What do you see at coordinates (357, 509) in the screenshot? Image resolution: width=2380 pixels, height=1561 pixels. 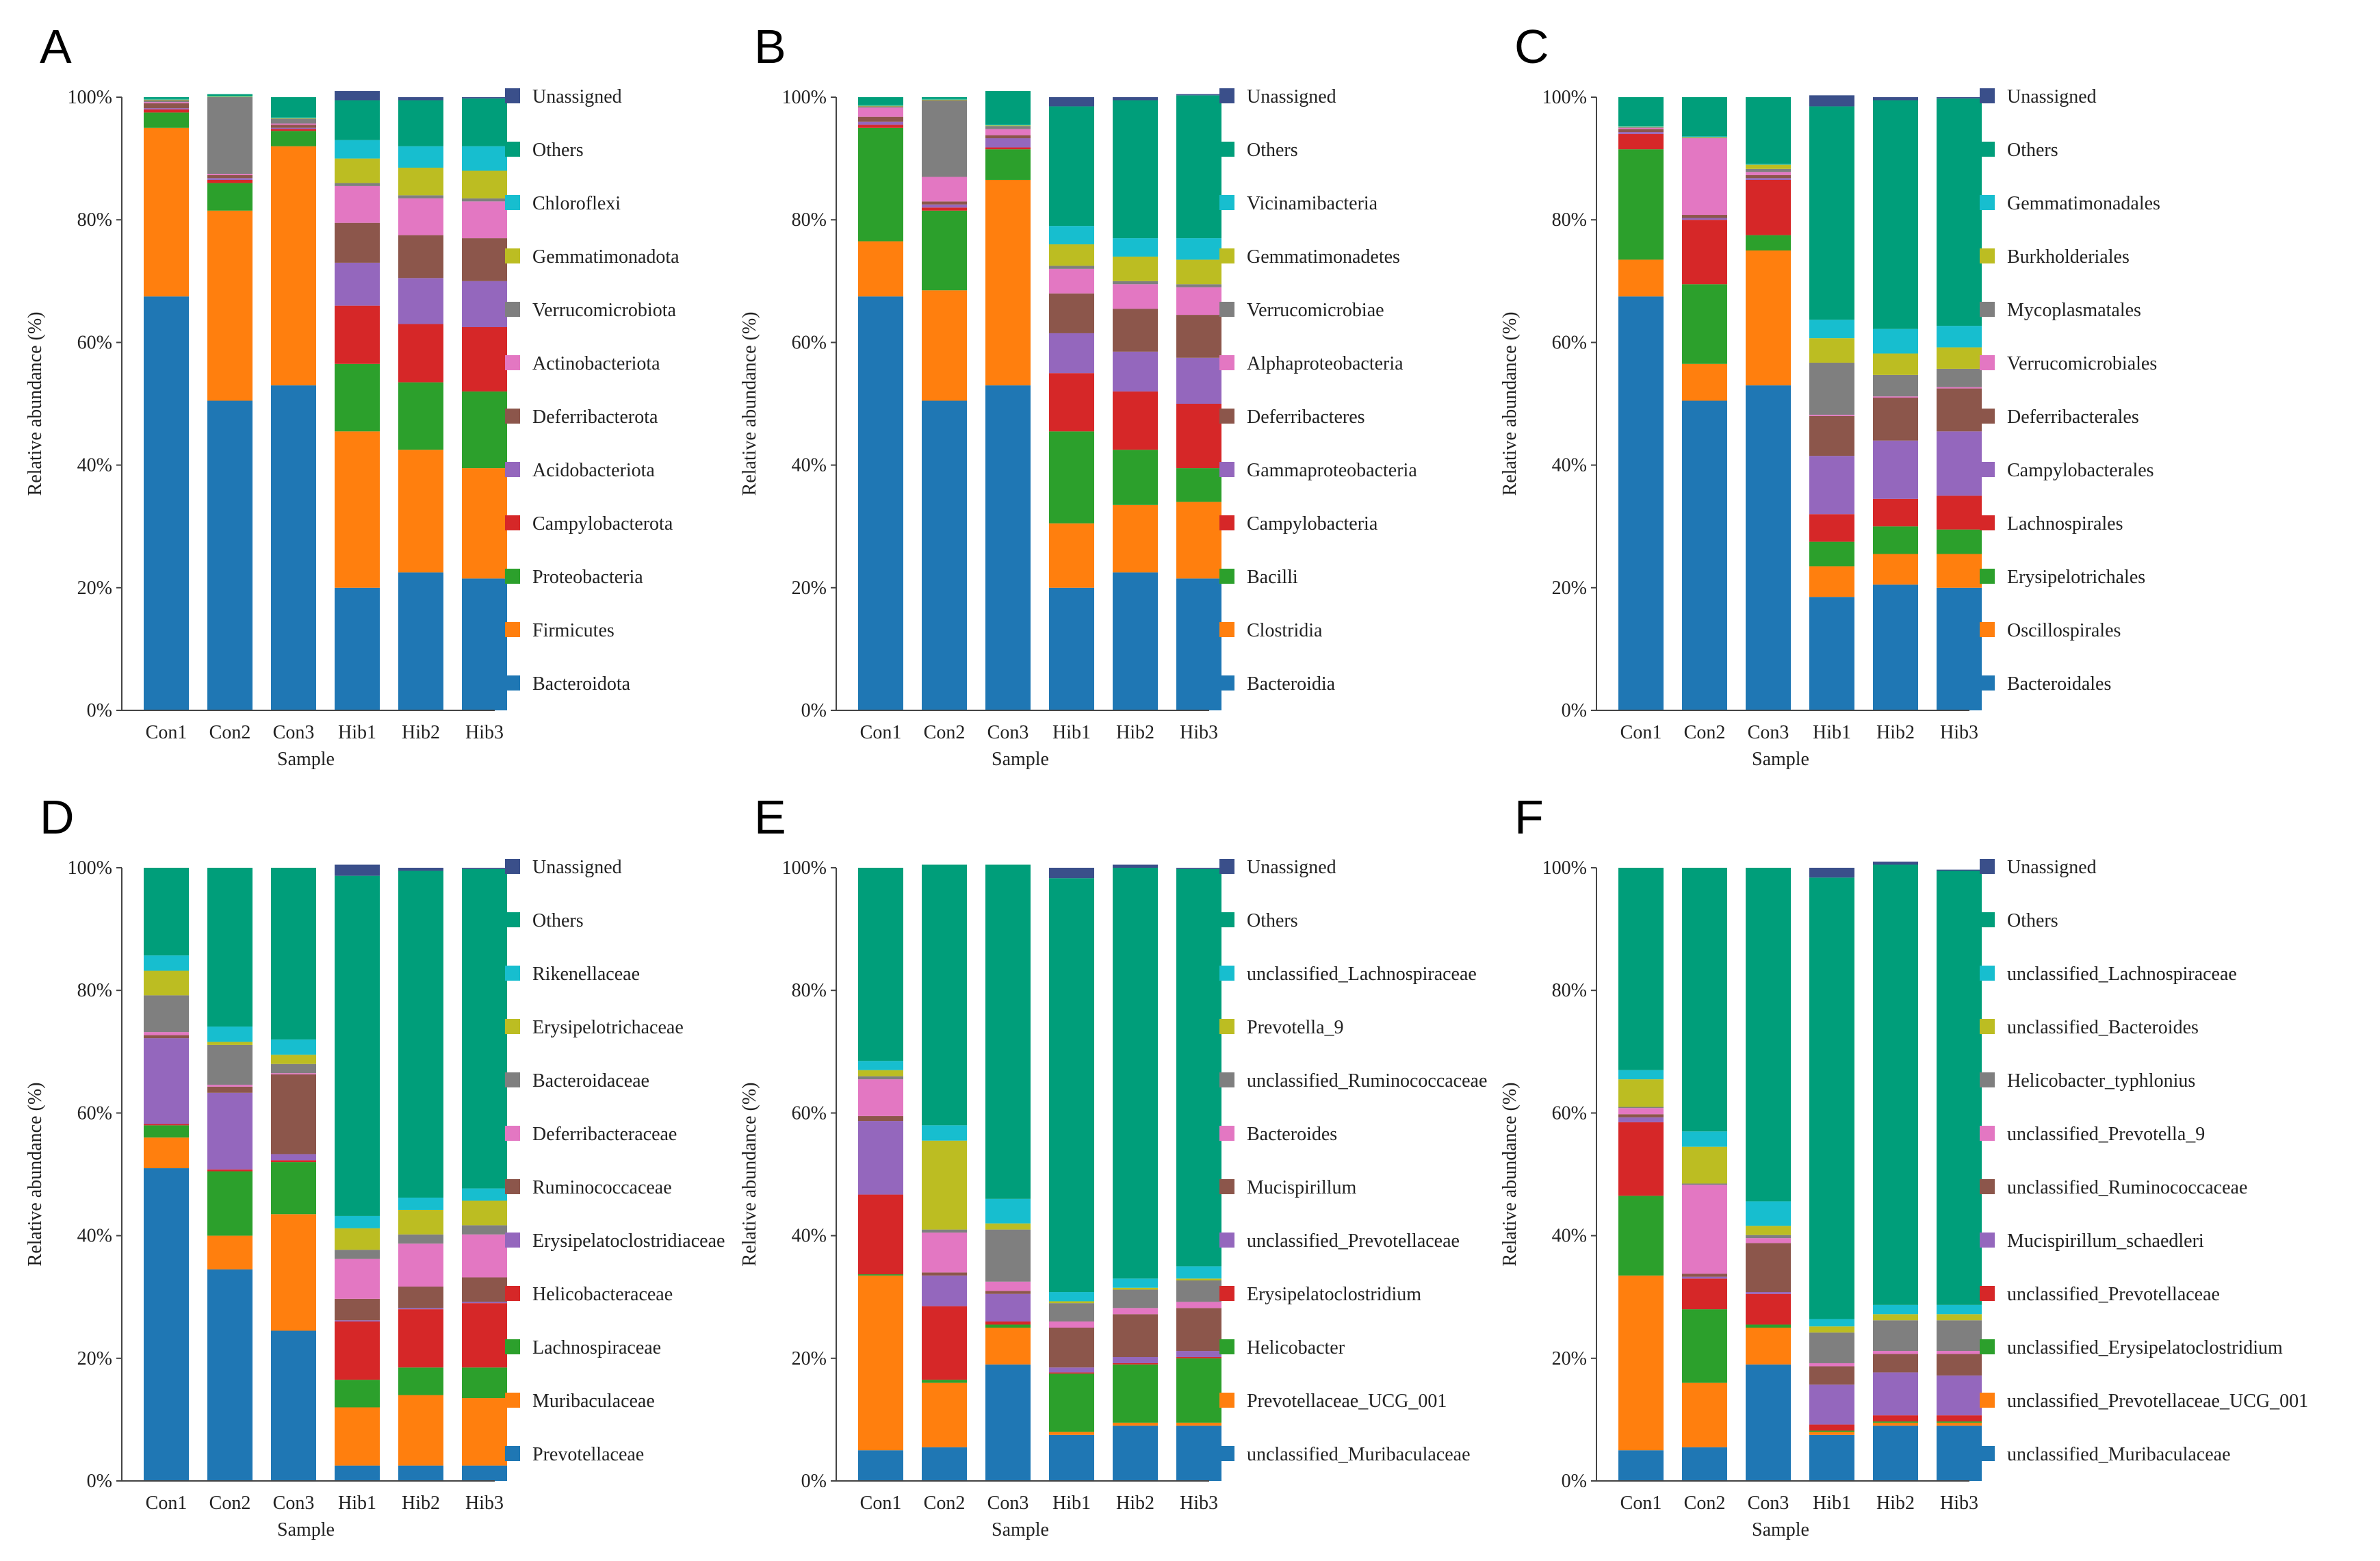 I see `bar-segment-firmicutes-hib1` at bounding box center [357, 509].